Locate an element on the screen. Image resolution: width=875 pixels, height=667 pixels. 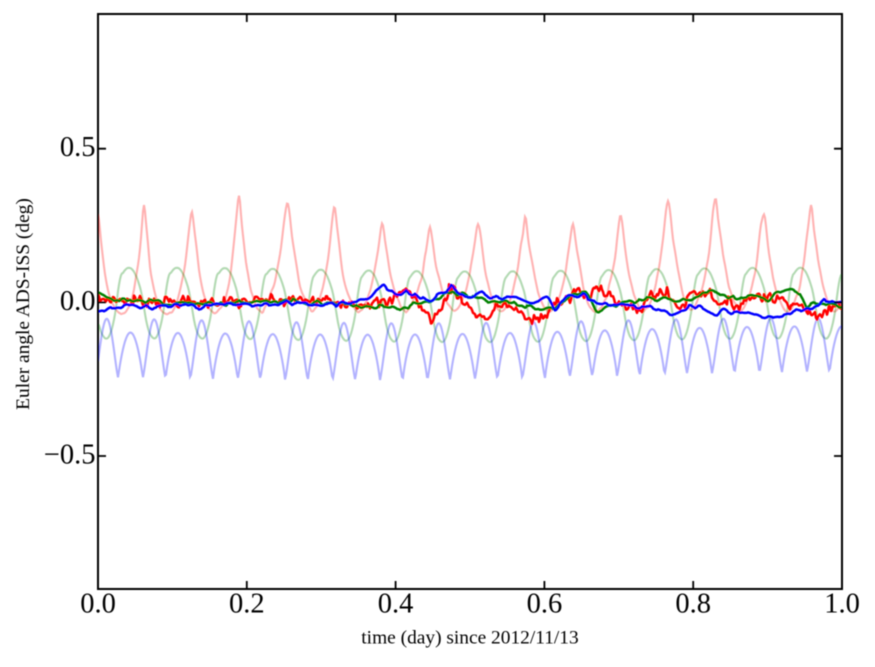
svg-text: 0.5 is located at coordinates (78, 147).